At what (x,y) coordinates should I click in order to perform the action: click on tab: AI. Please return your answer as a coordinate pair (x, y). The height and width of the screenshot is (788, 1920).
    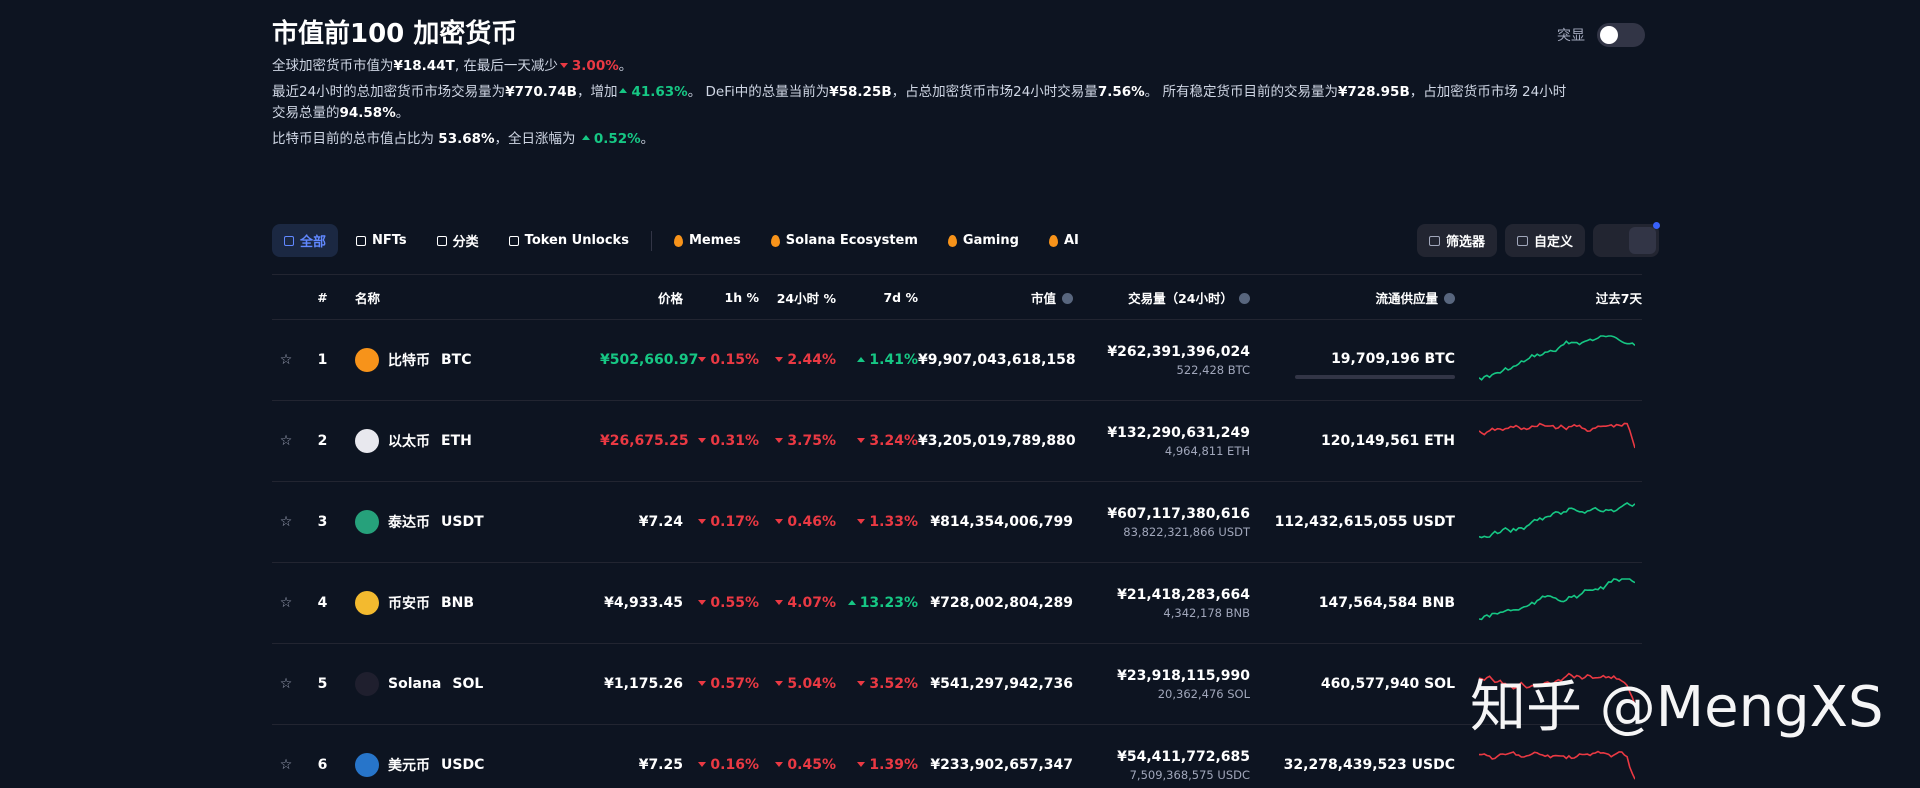
    Looking at the image, I should click on (1064, 240).